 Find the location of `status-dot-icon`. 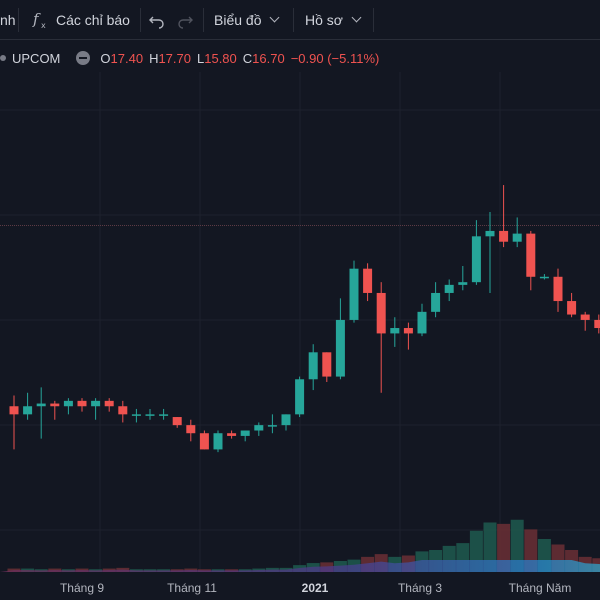

status-dot-icon is located at coordinates (3, 58).